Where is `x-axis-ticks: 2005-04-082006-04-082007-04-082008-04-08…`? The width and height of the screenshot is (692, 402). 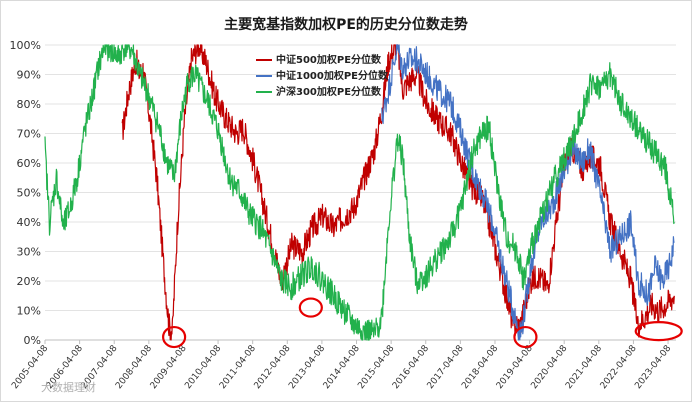
x-axis-ticks: 2005-04-082006-04-082007-04-082008-04-08… is located at coordinates (342, 365).